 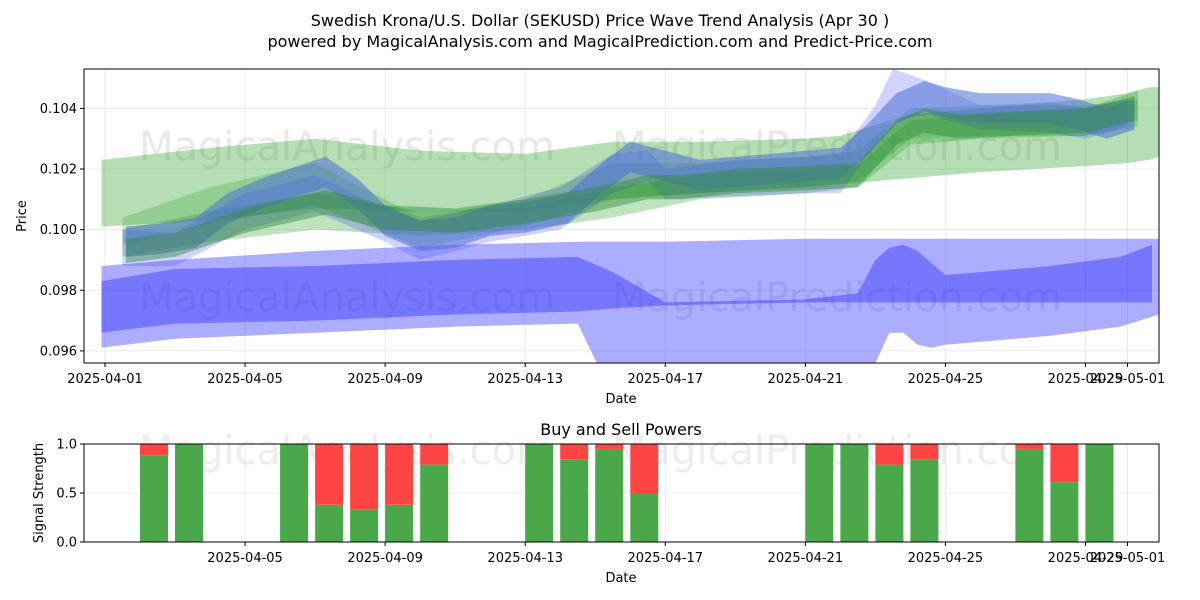 What do you see at coordinates (665, 558) in the screenshot?
I see `signal-x-tick-label: 2025-04-17` at bounding box center [665, 558].